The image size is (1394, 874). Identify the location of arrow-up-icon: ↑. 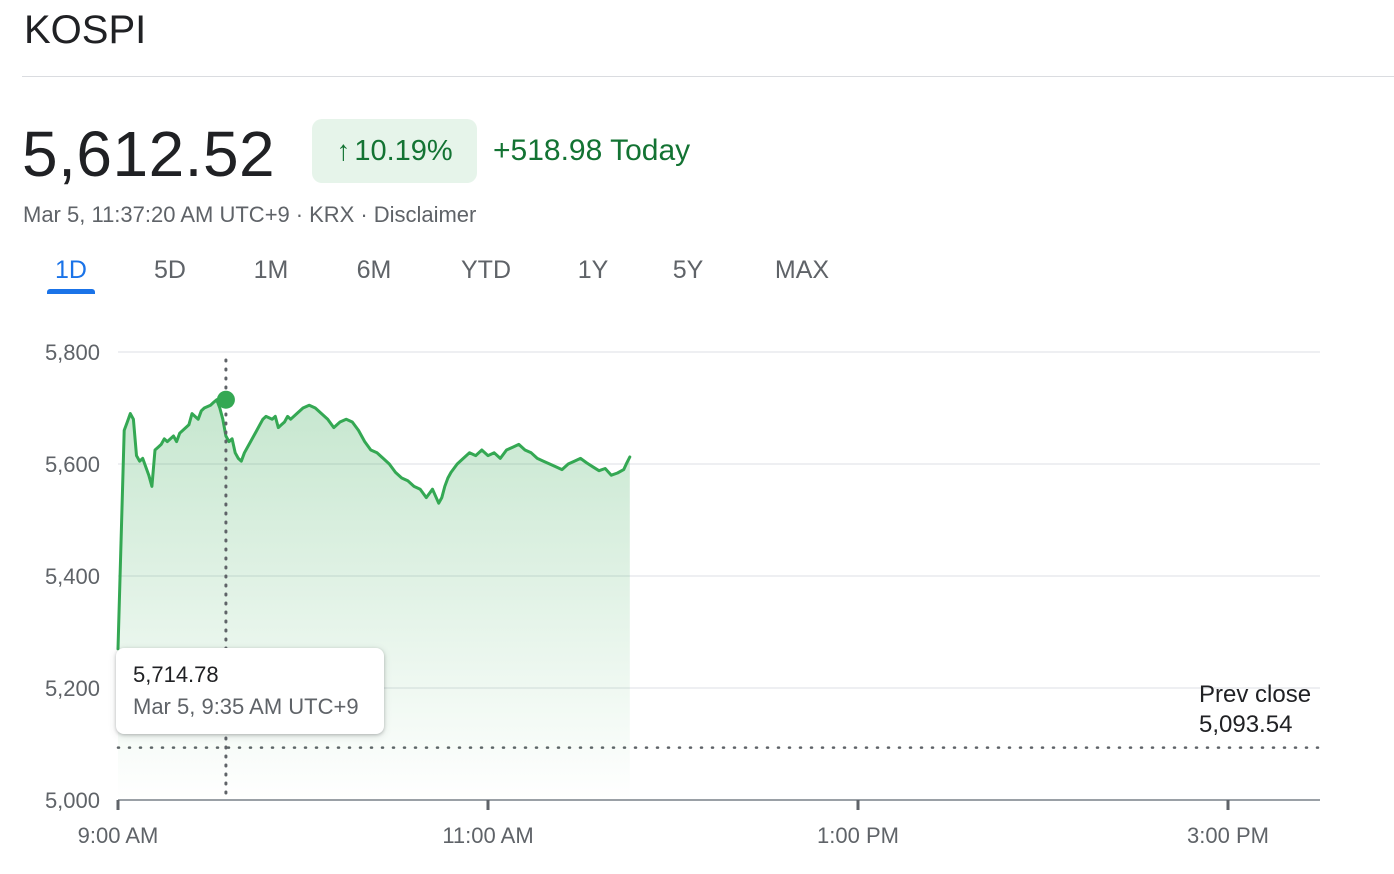
(343, 150).